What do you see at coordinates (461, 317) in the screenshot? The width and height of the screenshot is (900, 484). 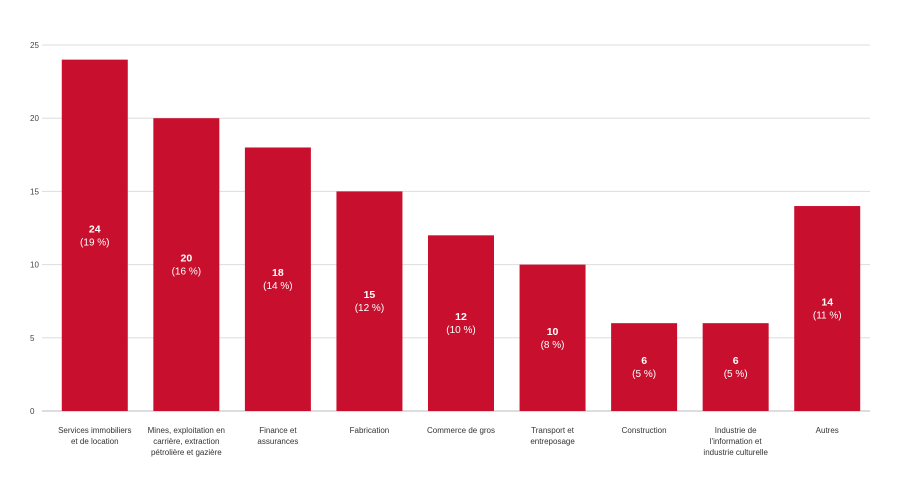 I see `bar-value-label: 12` at bounding box center [461, 317].